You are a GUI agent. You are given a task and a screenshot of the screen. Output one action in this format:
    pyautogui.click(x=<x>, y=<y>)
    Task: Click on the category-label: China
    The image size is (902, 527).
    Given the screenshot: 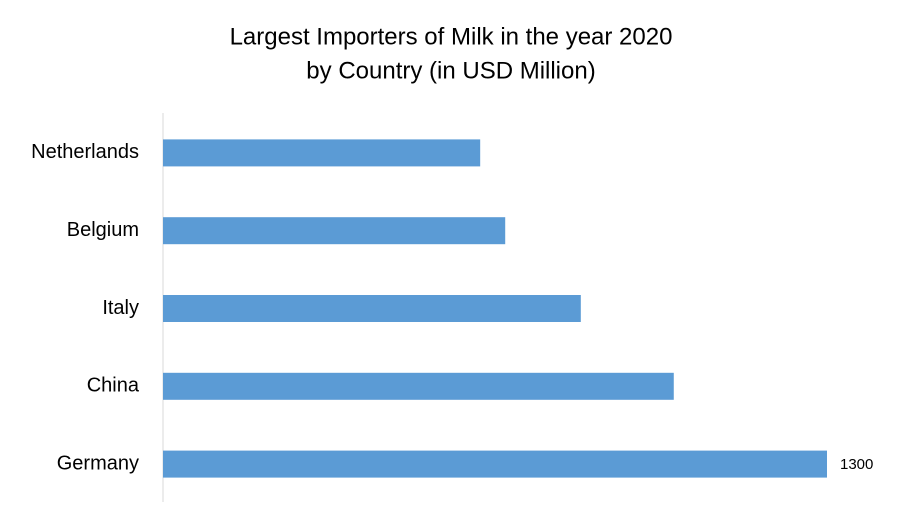 What is the action you would take?
    pyautogui.click(x=113, y=386)
    